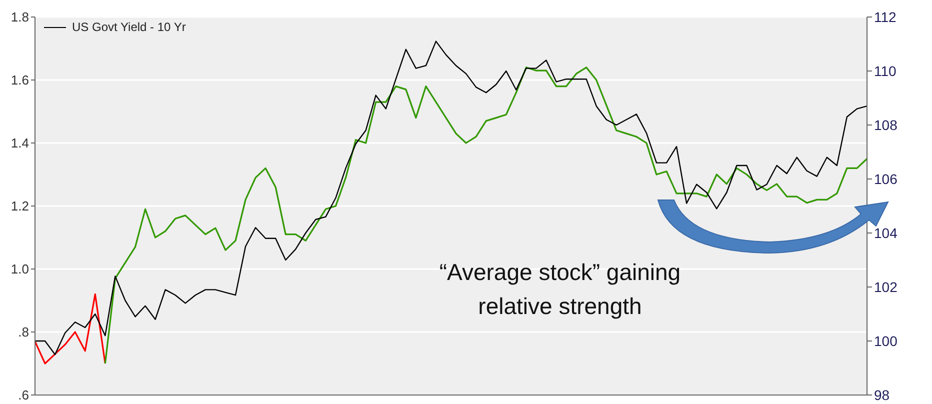 This screenshot has height=404, width=932. Describe the element at coordinates (19, 143) in the screenshot. I see `y-tick-label: 1.4` at that location.